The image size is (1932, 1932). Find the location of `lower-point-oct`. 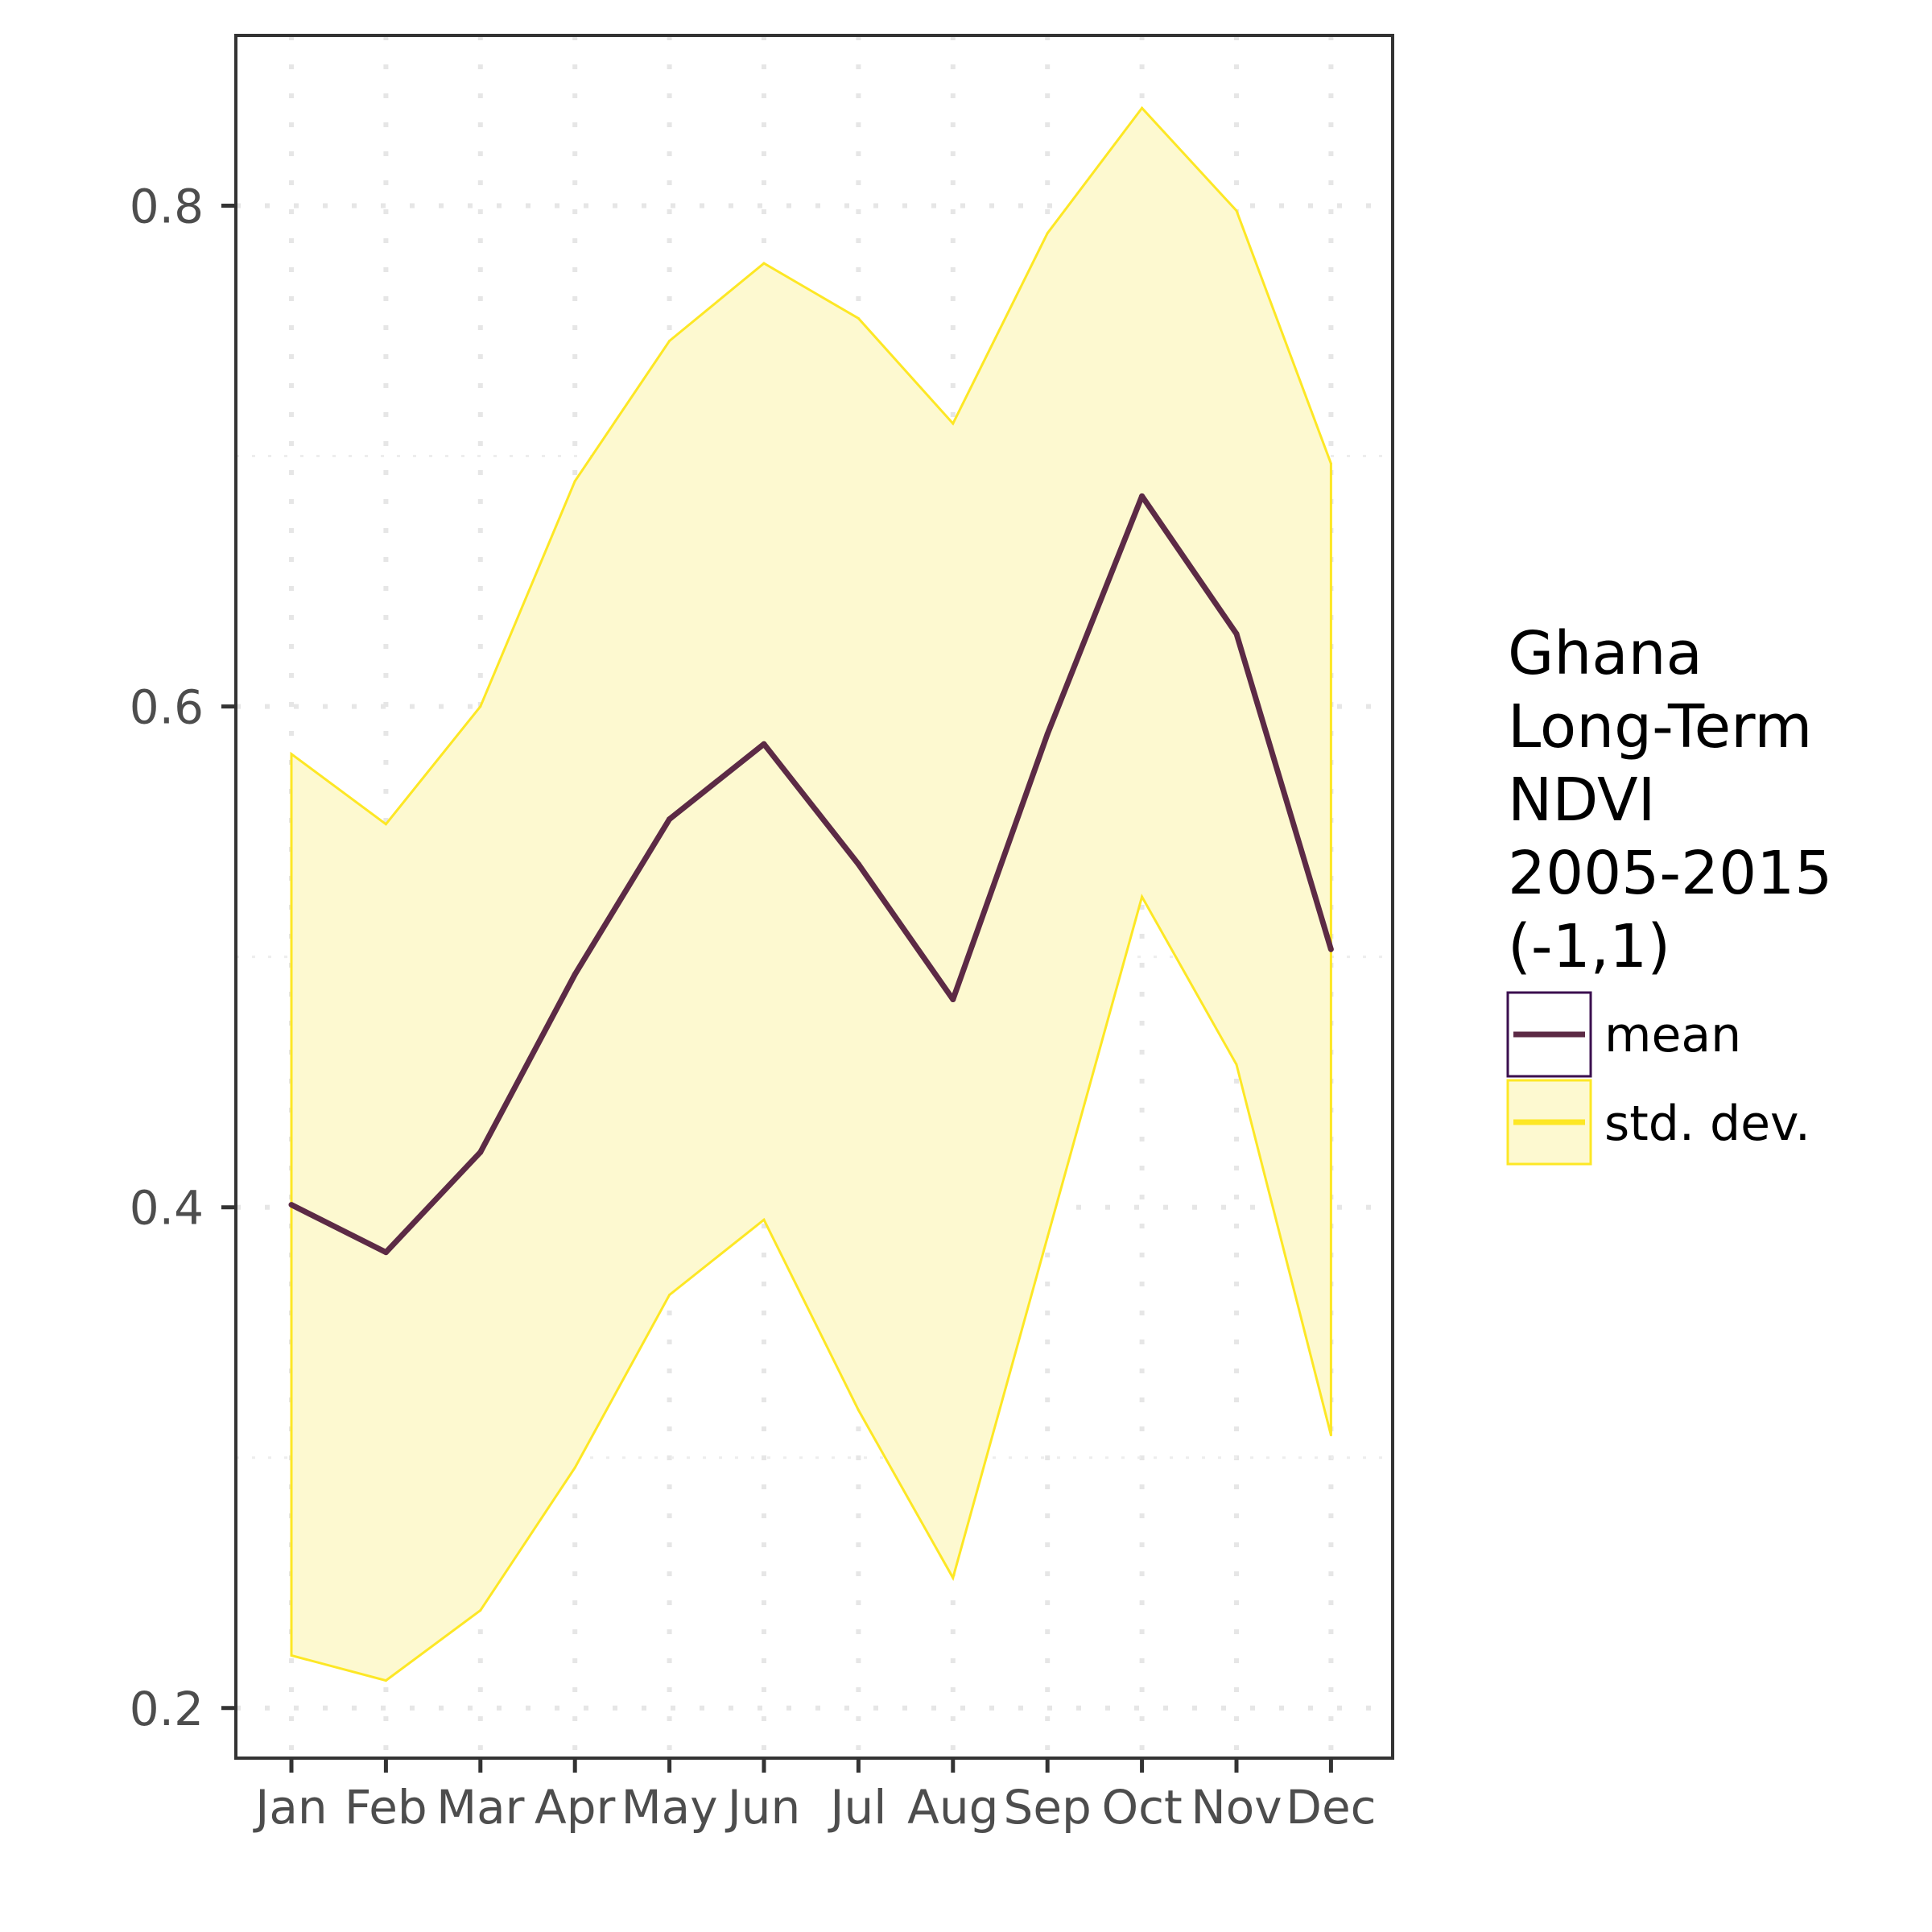

lower-point-oct is located at coordinates (1142, 896).